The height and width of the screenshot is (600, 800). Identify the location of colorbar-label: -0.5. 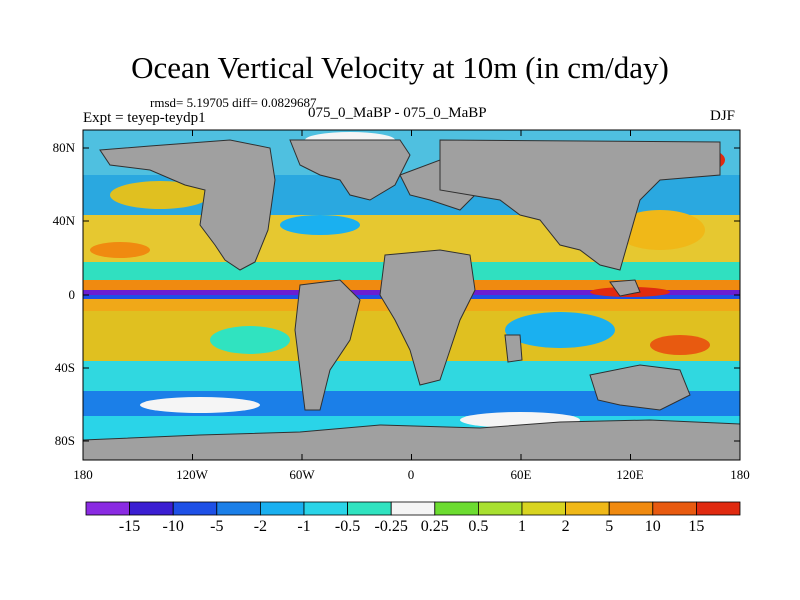
(347, 526).